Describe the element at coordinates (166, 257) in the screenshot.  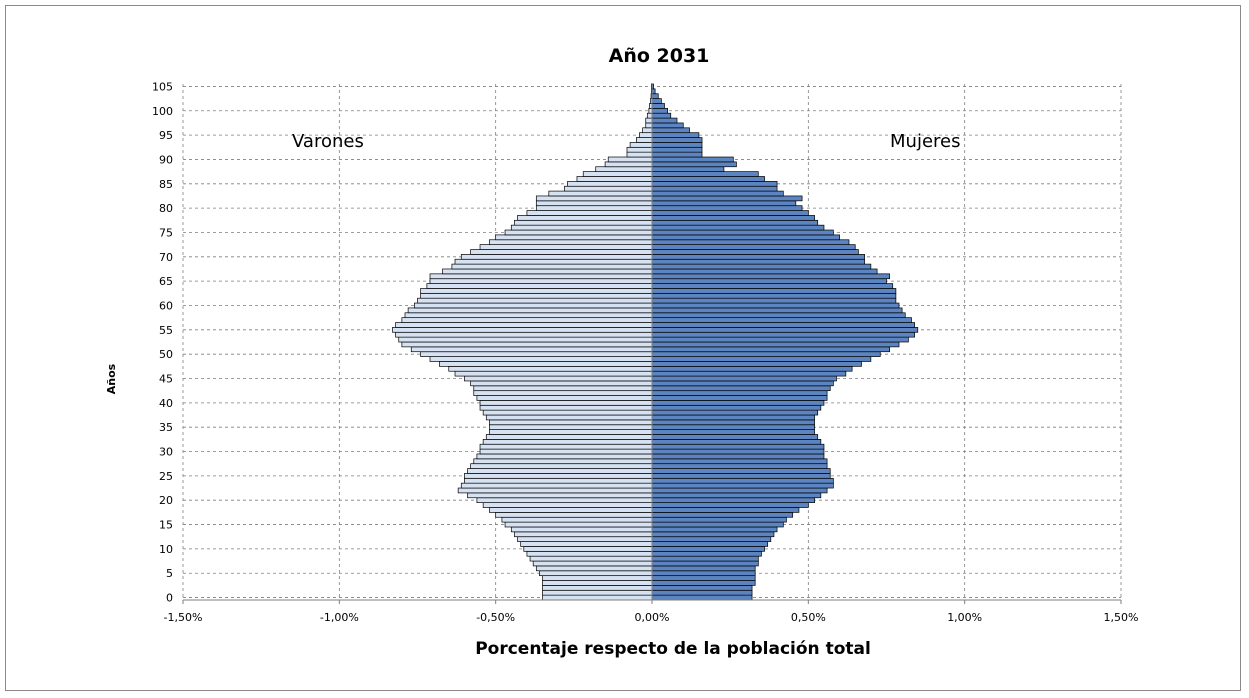
I see `y-tick-label: 70` at that location.